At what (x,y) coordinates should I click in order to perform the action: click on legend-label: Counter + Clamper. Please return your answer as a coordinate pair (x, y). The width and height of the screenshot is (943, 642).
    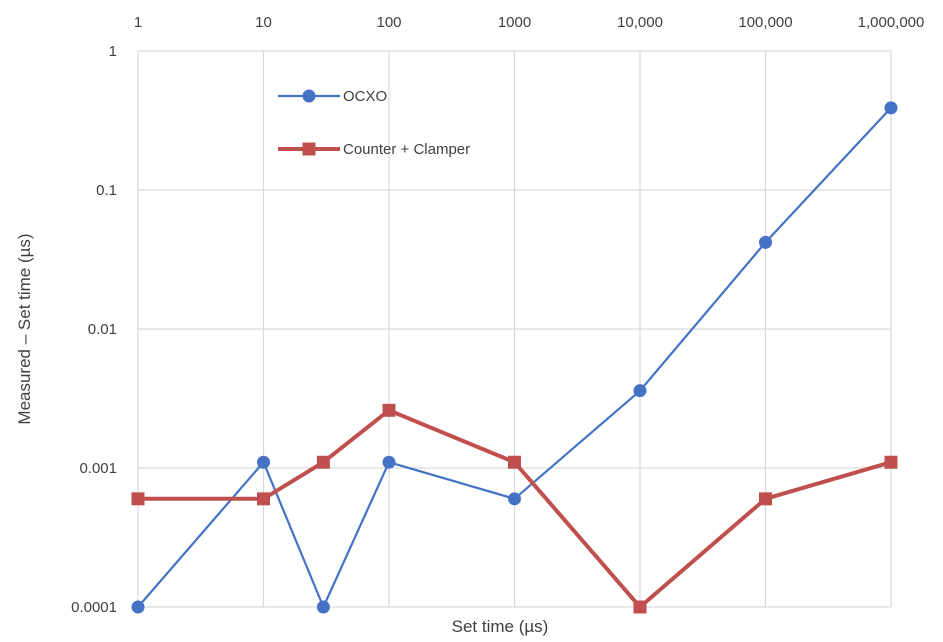
    Looking at the image, I should click on (406, 149).